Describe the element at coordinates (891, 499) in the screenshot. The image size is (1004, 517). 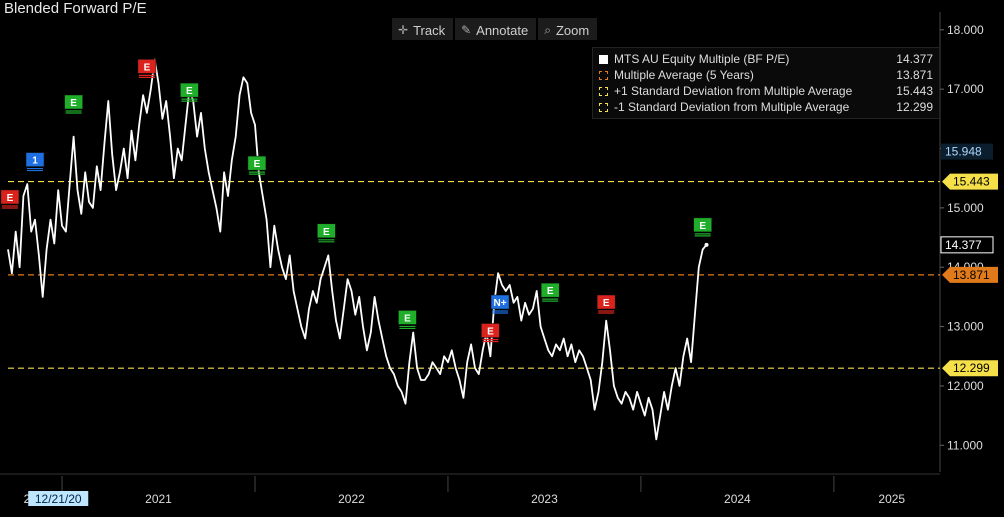
I see `x-tick-label: 2025` at that location.